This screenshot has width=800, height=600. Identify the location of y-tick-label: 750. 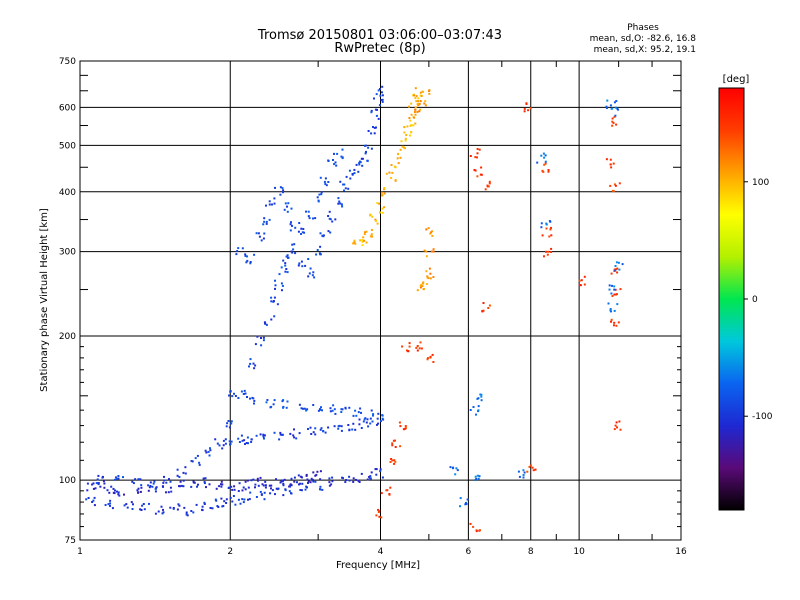
(67, 62).